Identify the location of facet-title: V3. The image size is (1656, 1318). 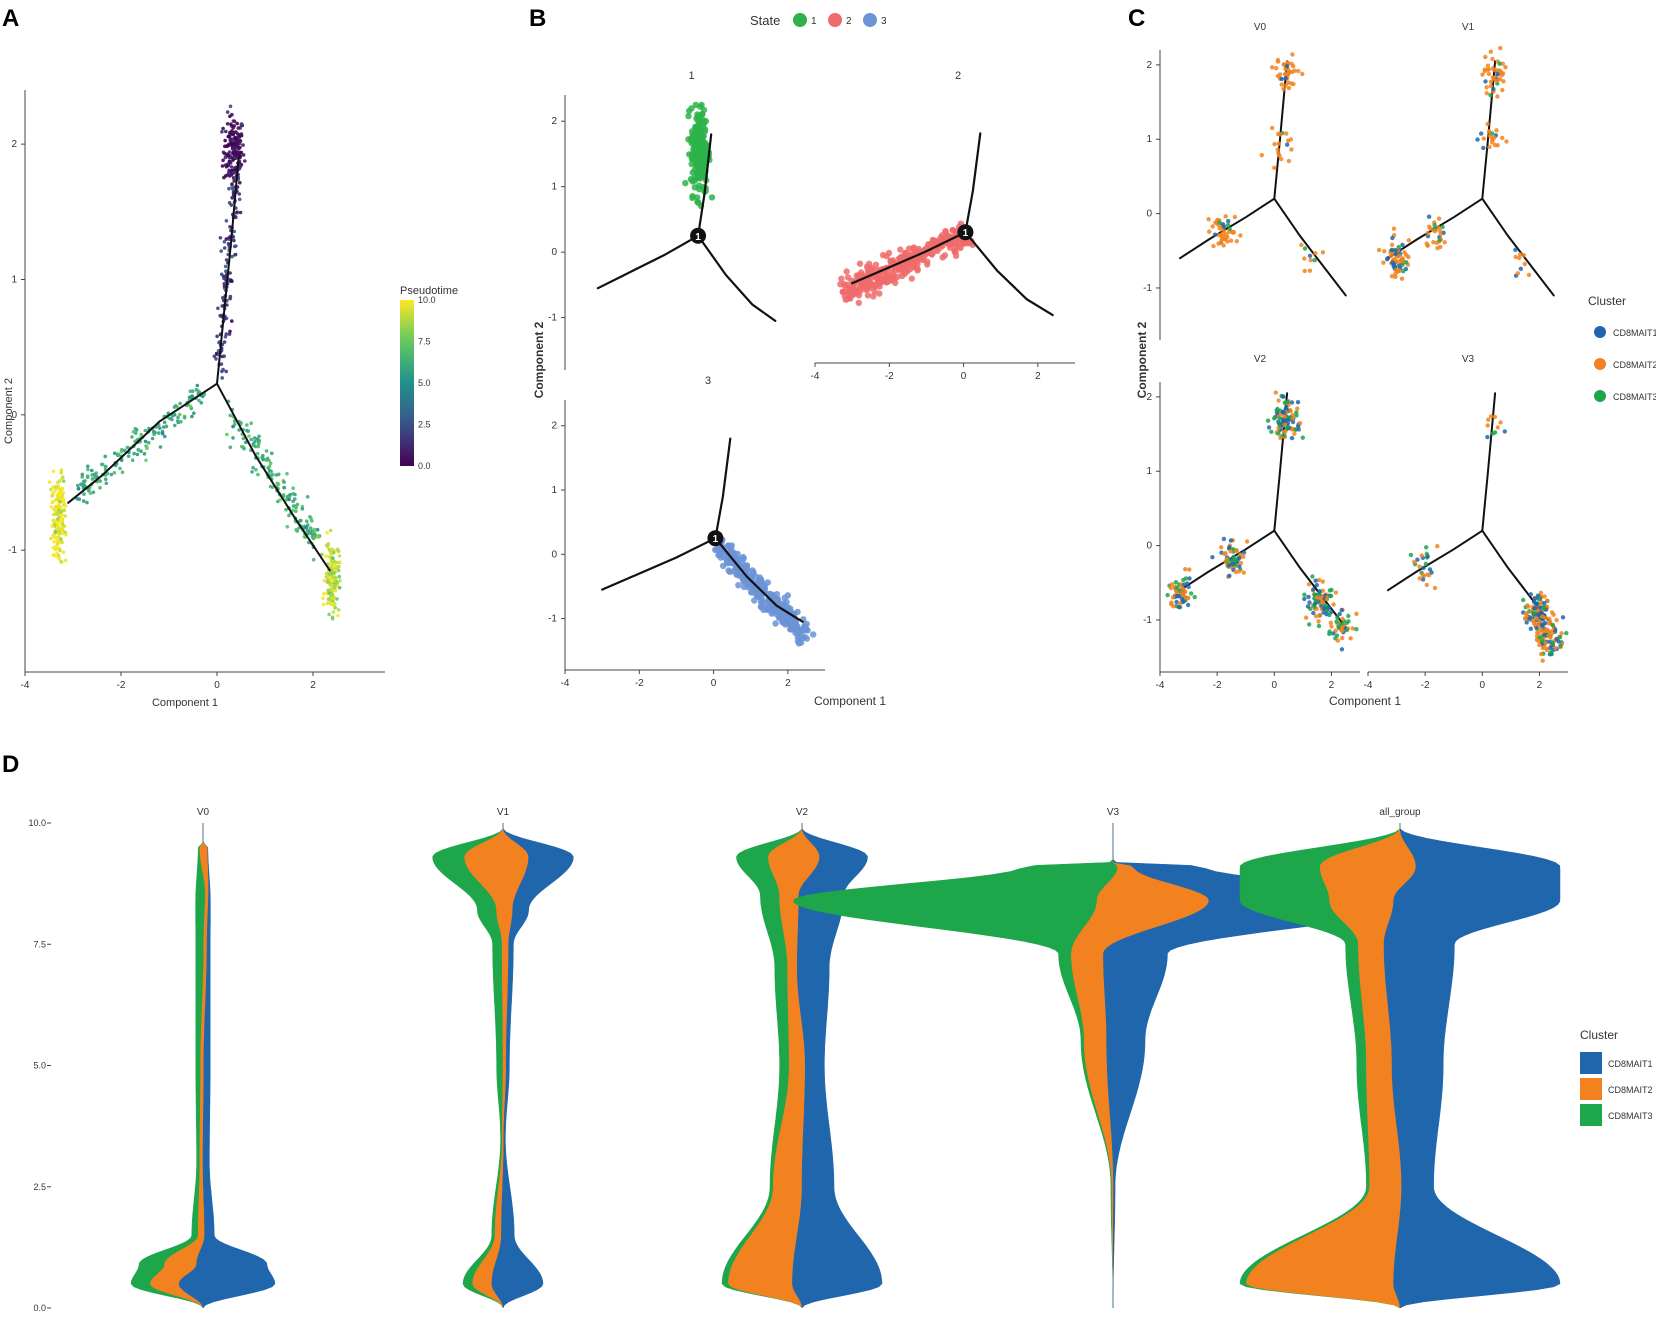
(1113, 812).